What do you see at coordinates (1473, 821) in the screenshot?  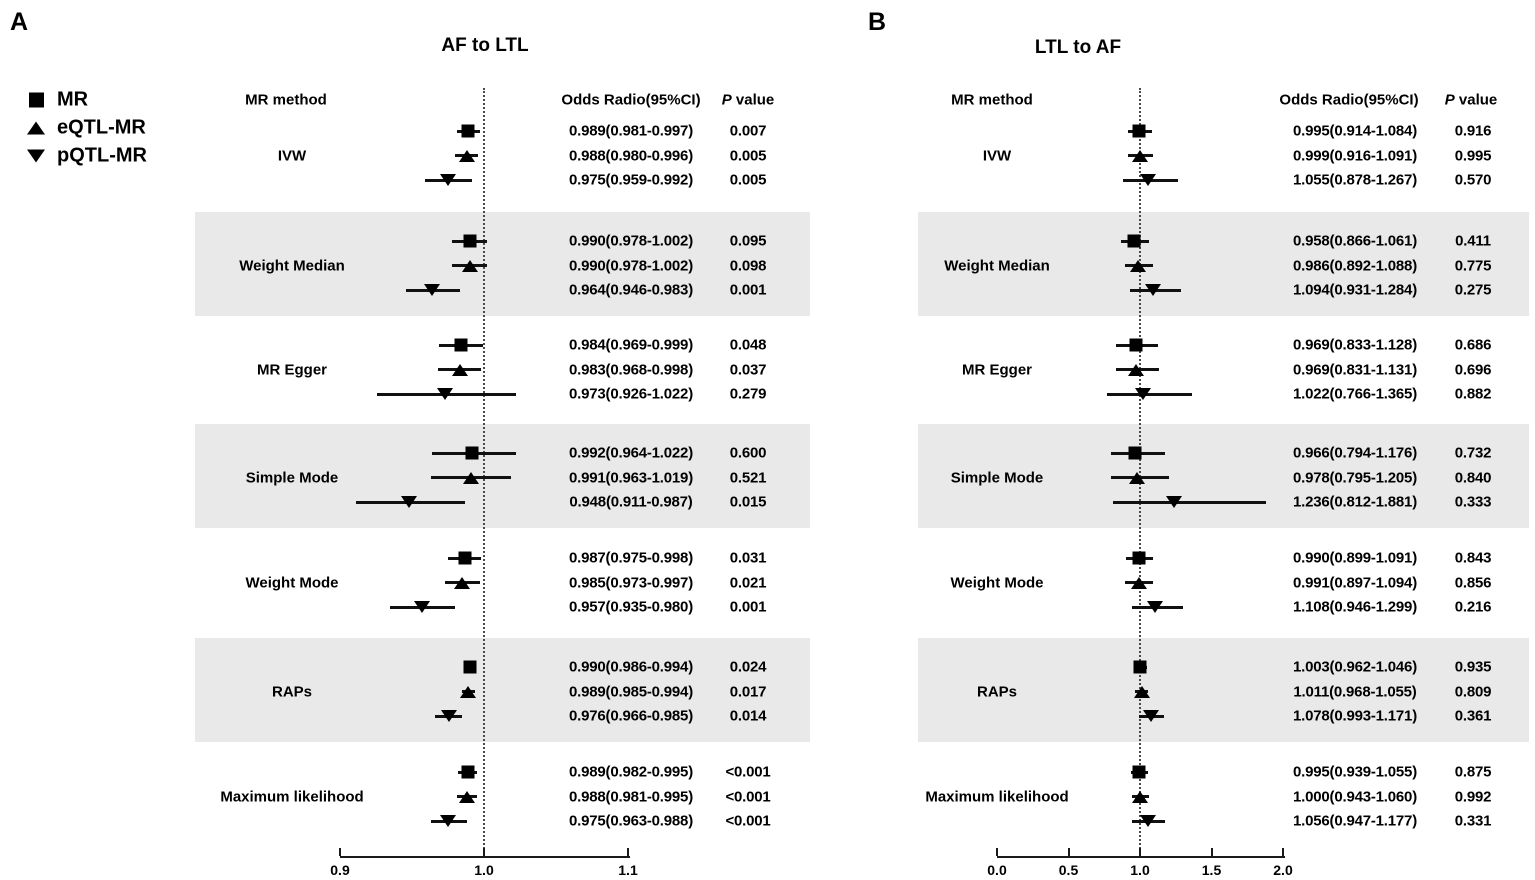 I see `p-value: 0.331` at bounding box center [1473, 821].